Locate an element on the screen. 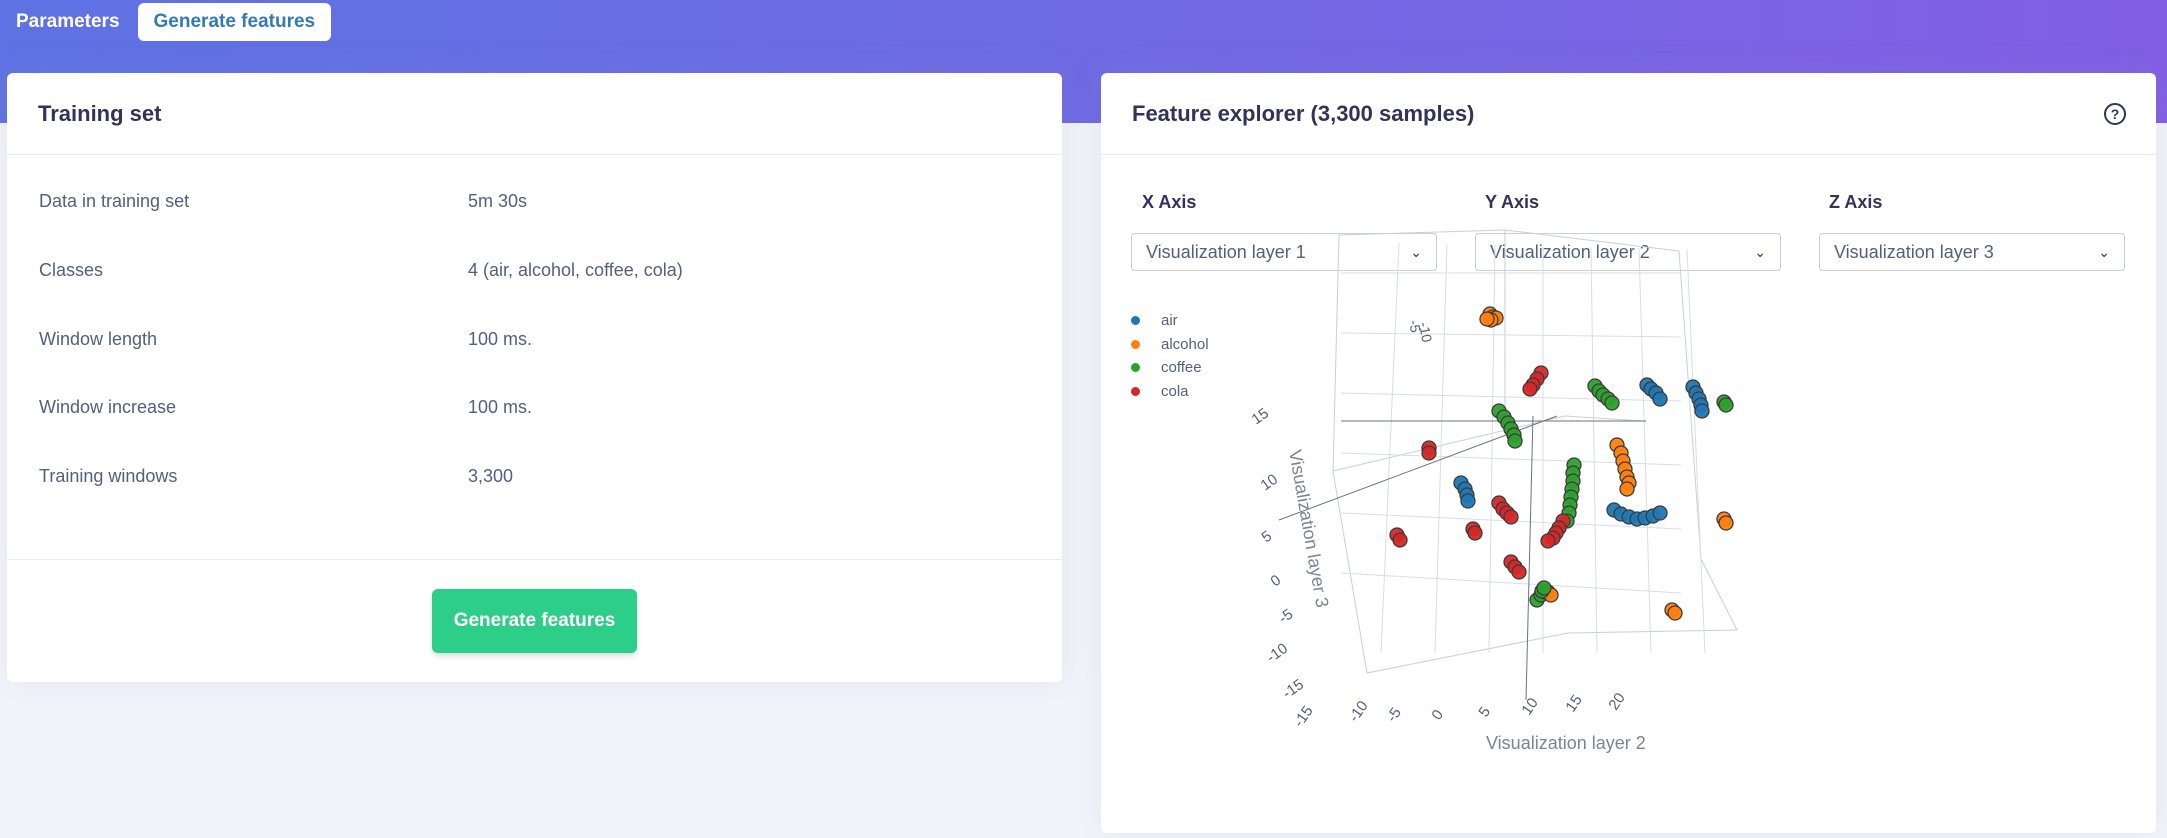  row-key: Window length is located at coordinates (98, 339).